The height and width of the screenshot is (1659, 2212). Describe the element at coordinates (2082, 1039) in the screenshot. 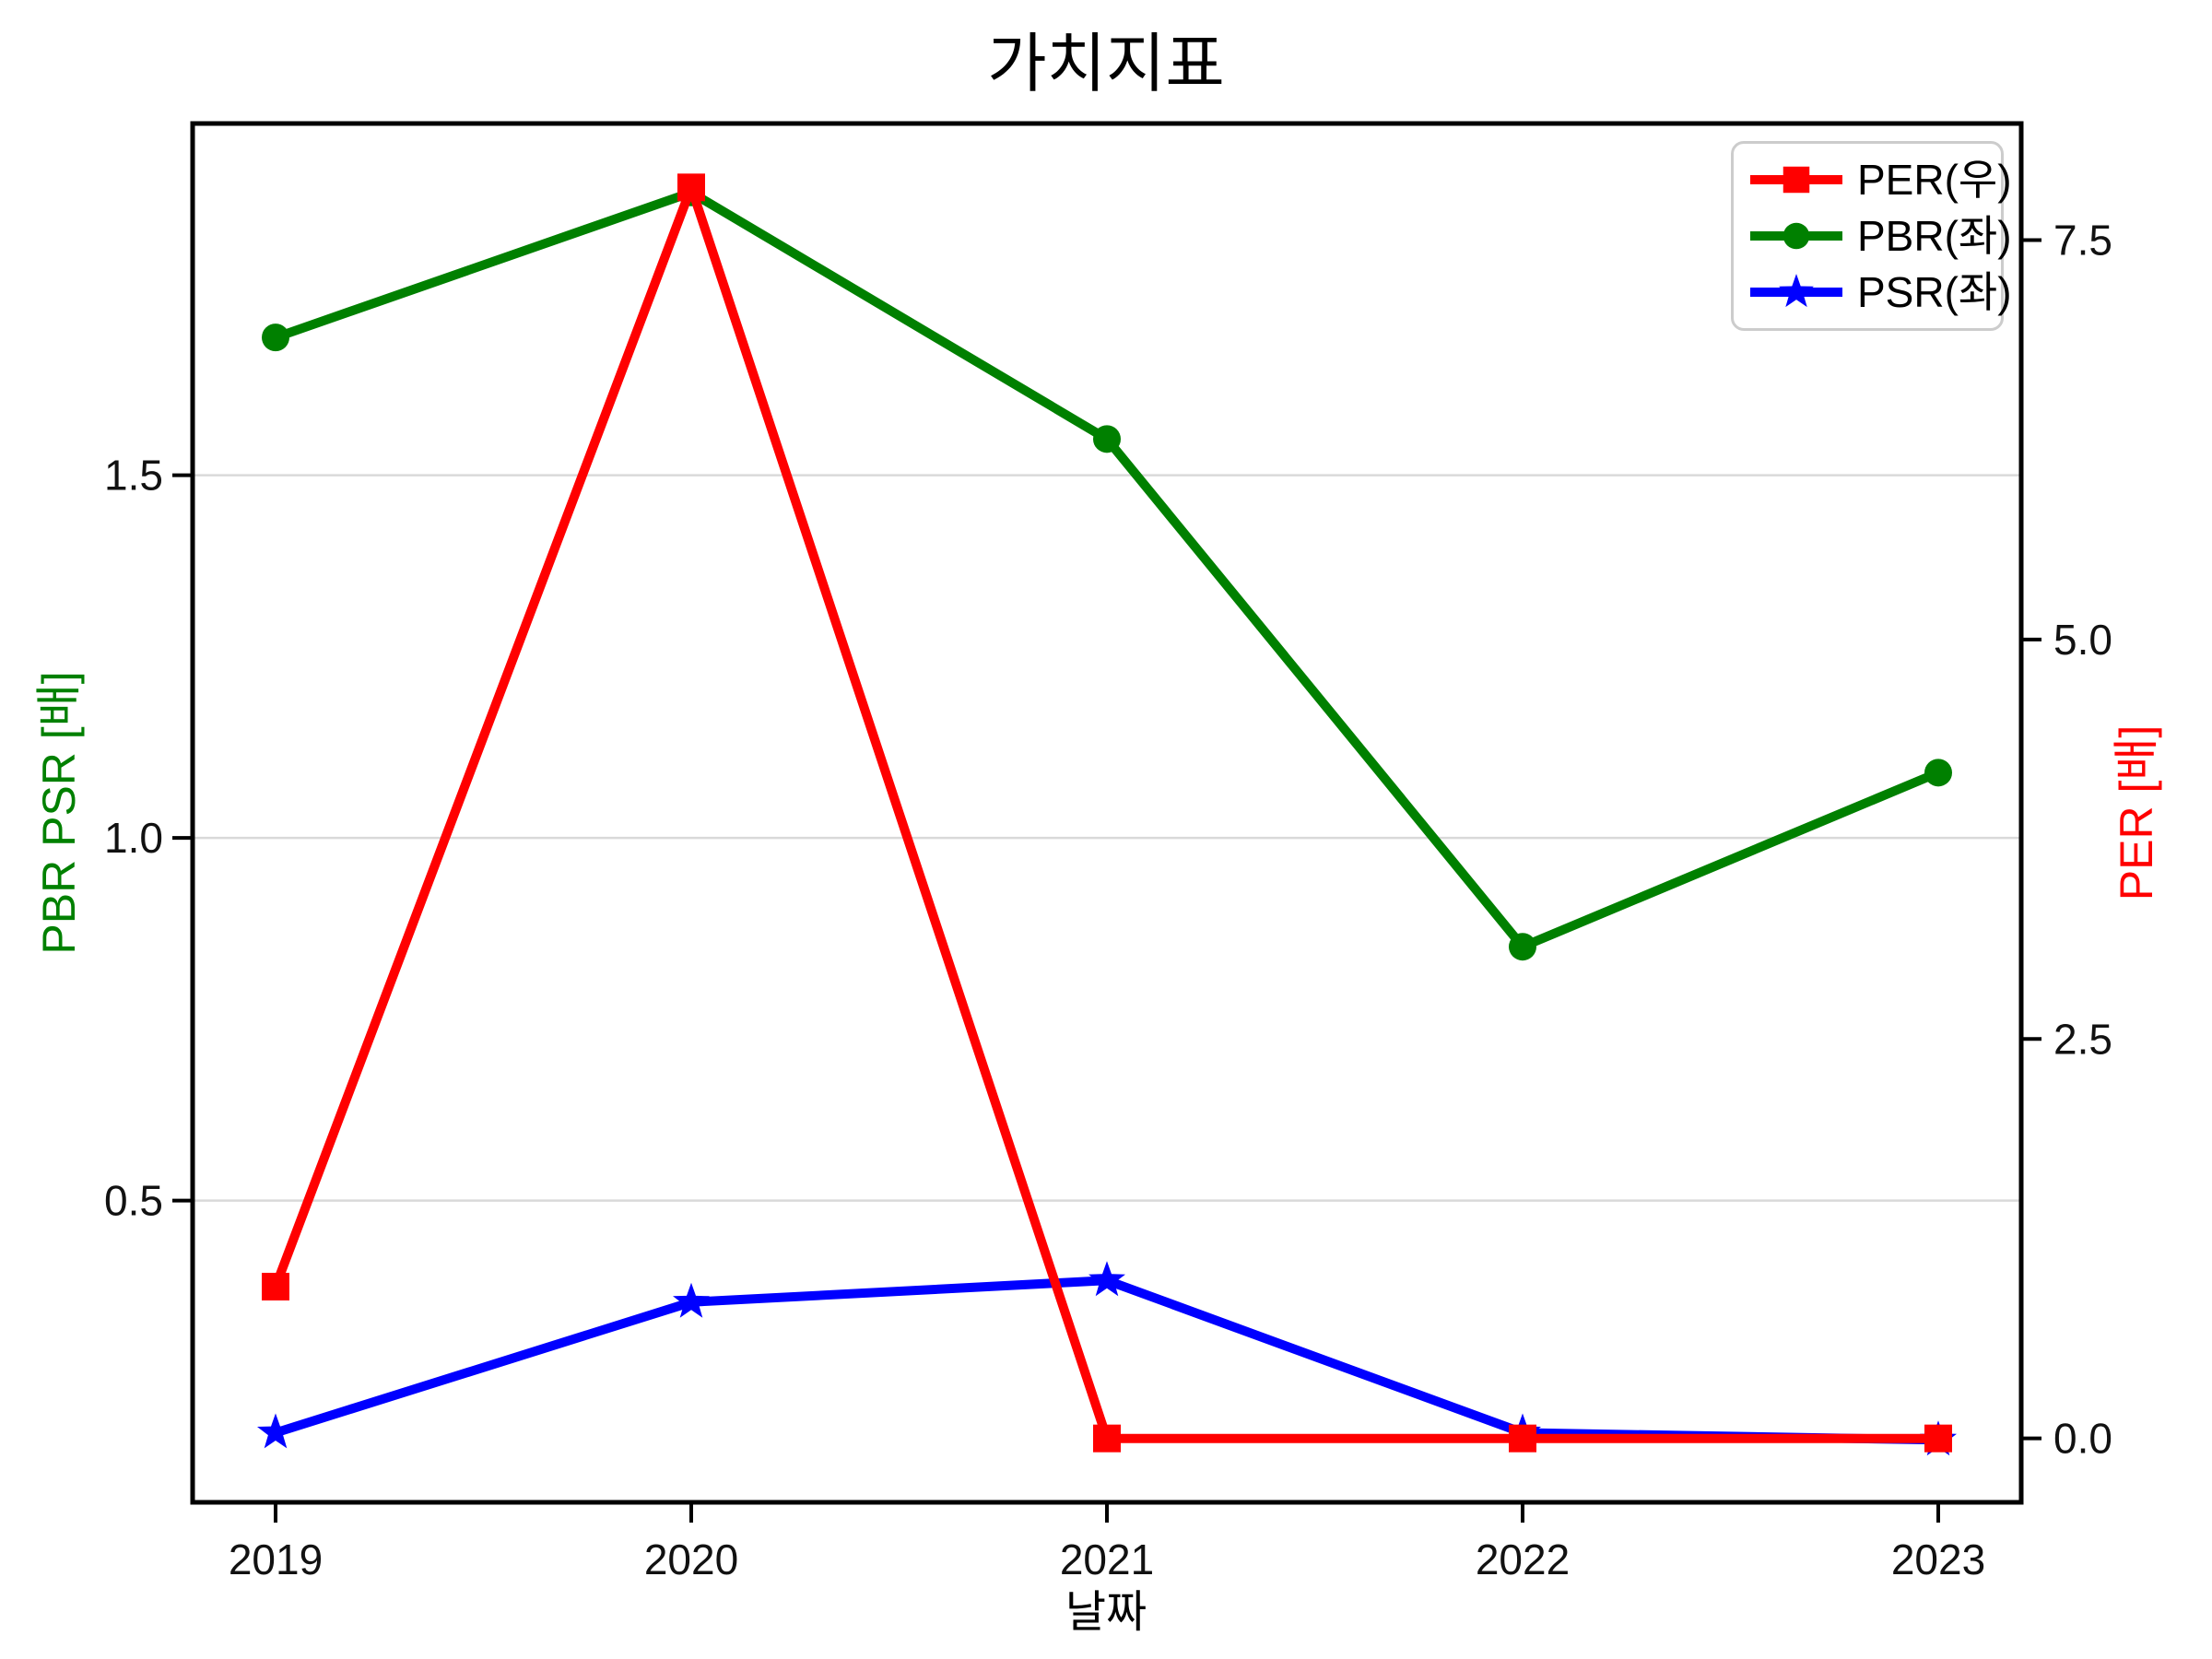

I see `y-tick-label-right: 2.5` at that location.